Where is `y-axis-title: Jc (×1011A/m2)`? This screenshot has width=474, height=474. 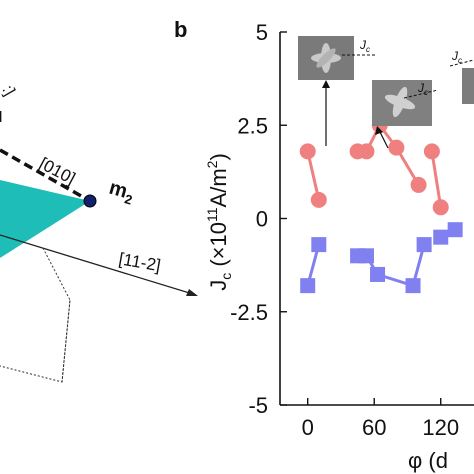 y-axis-title: Jc (×1011A/m2) is located at coordinates (219, 222).